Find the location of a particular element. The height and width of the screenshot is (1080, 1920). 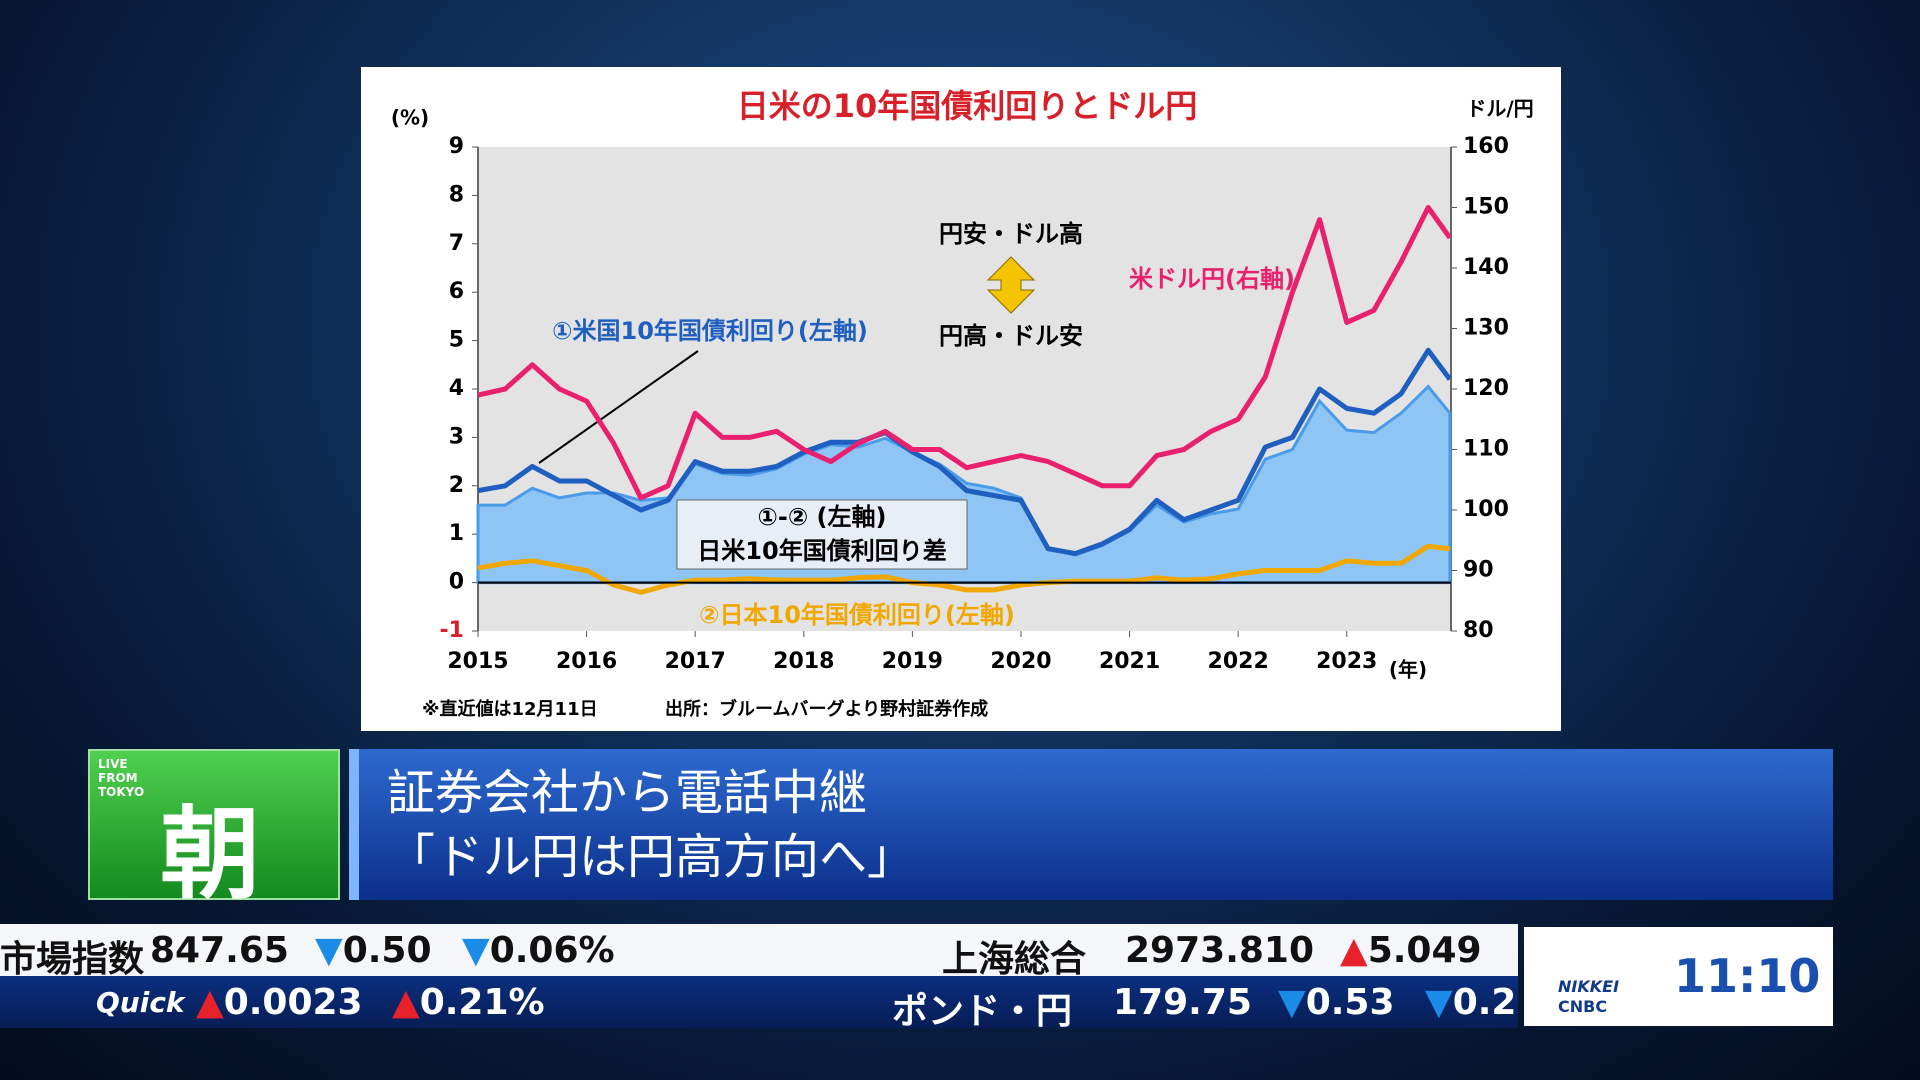

y2-tick-label: 160 is located at coordinates (1486, 146).